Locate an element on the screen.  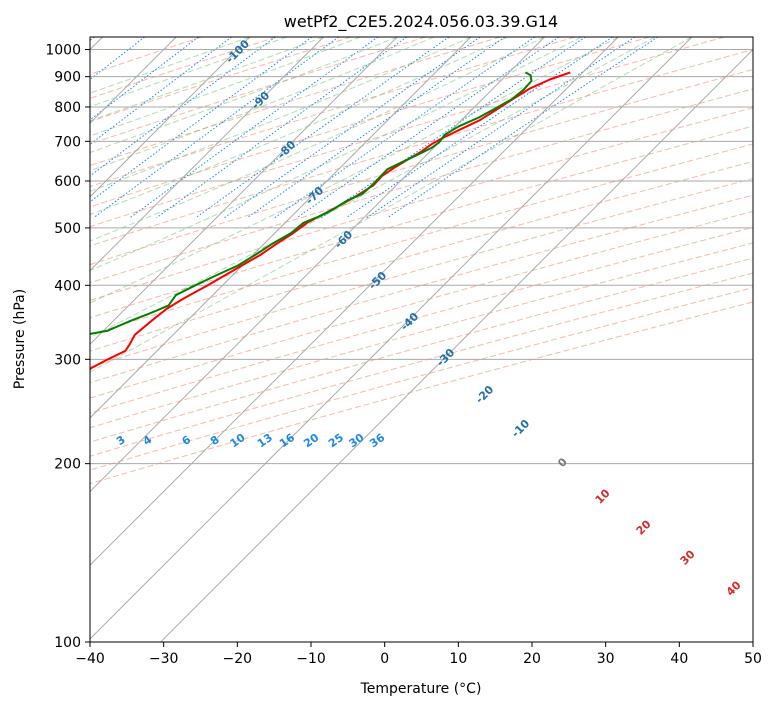
dry-adiabat--20 is located at coordinates (183, 68).